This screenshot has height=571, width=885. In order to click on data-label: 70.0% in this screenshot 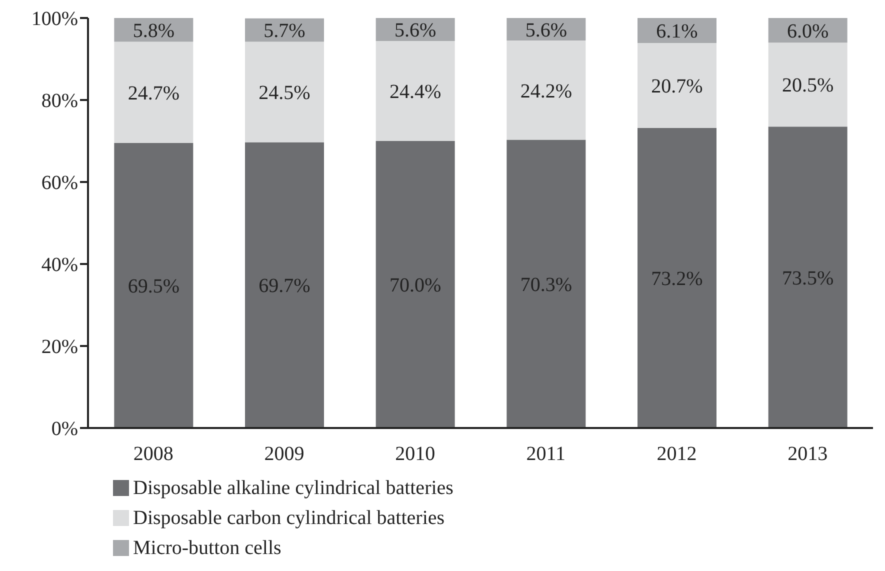, I will do `click(415, 285)`.